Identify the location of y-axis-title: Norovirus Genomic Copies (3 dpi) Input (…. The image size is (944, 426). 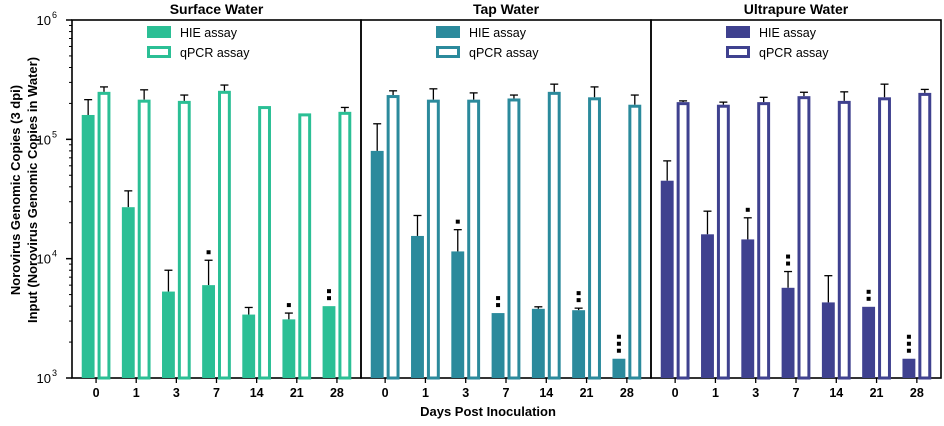
(24, 190).